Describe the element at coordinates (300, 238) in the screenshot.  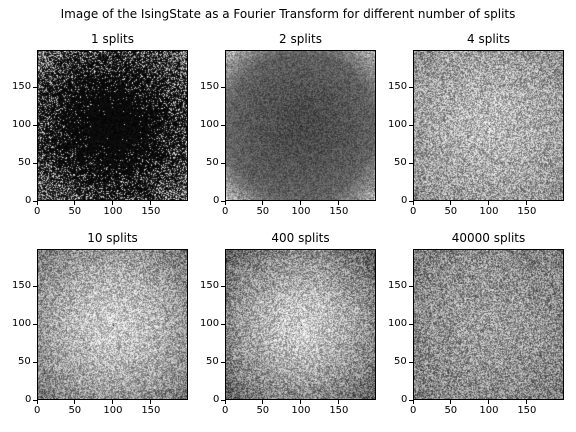
I see `subplot-title: 400 splits` at that location.